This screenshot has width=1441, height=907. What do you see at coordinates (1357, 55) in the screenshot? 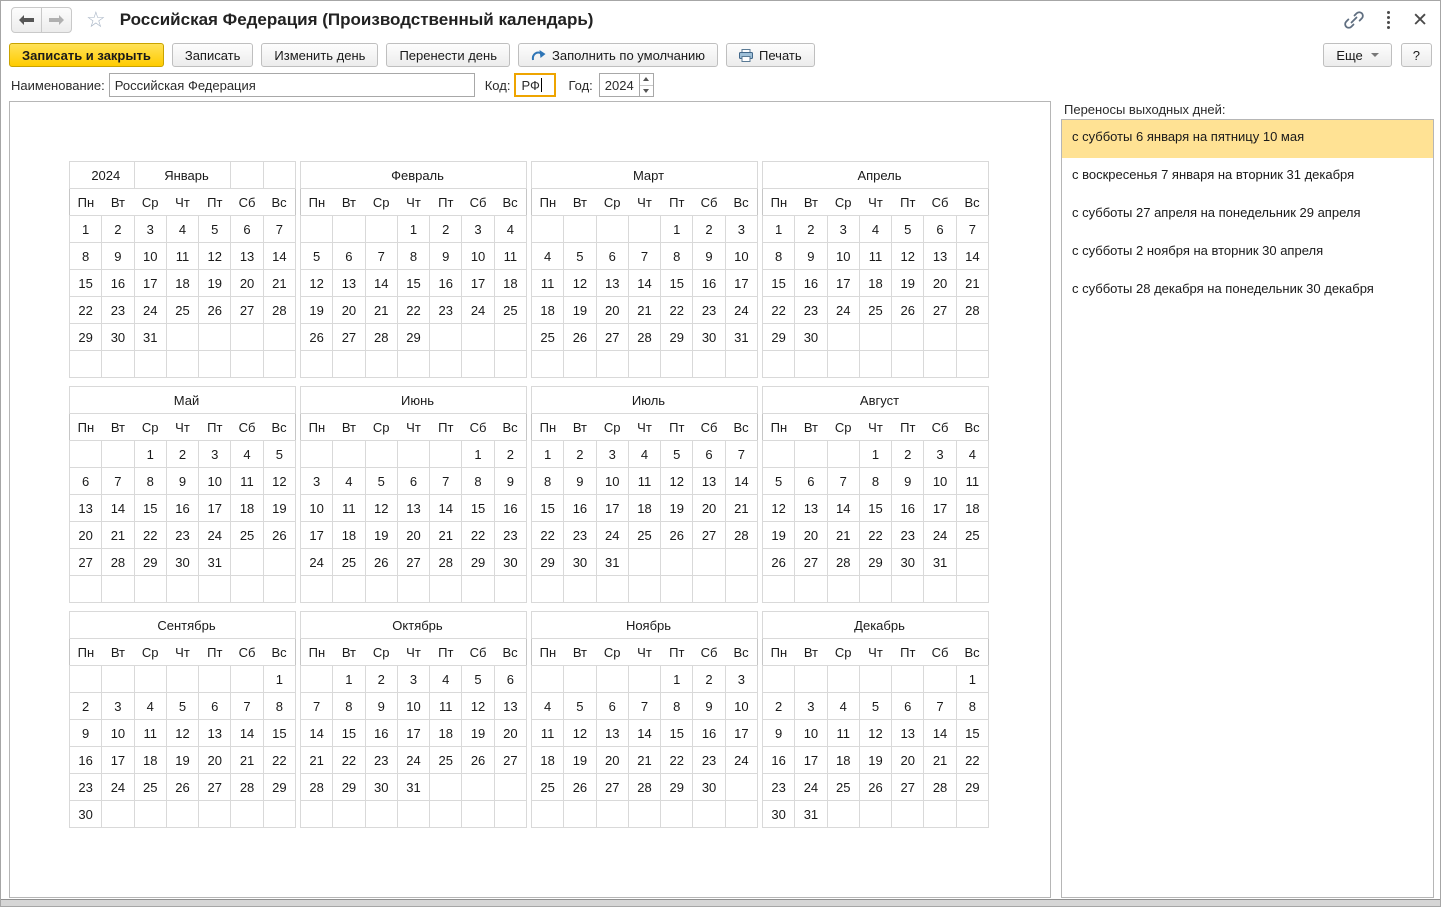
I see `more-button: Еще` at bounding box center [1357, 55].